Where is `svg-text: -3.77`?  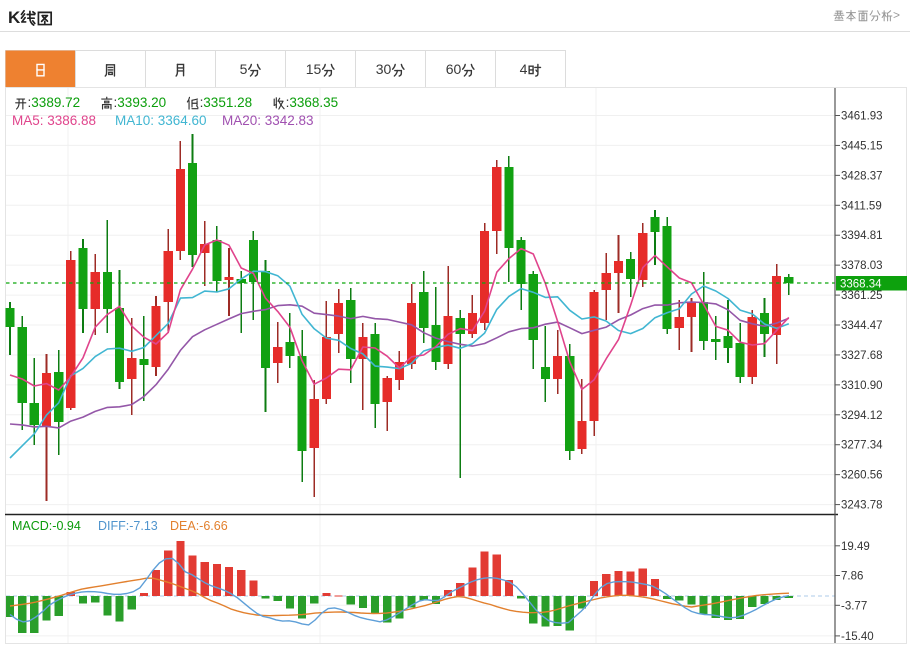
svg-text: -3.77 is located at coordinates (854, 606).